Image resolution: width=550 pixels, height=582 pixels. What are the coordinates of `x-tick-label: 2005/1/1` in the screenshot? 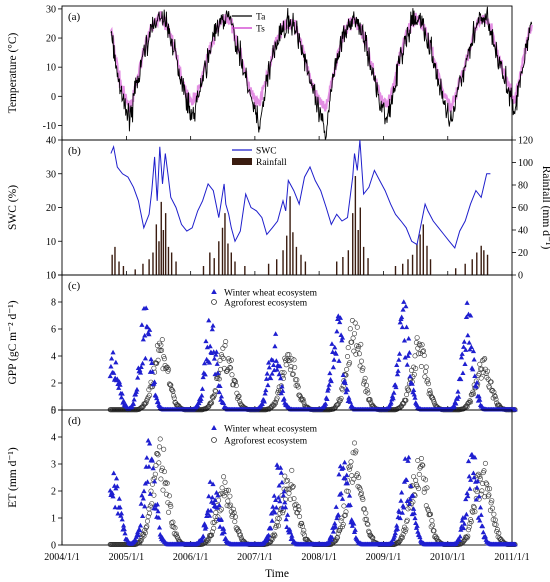 It's located at (127, 557).